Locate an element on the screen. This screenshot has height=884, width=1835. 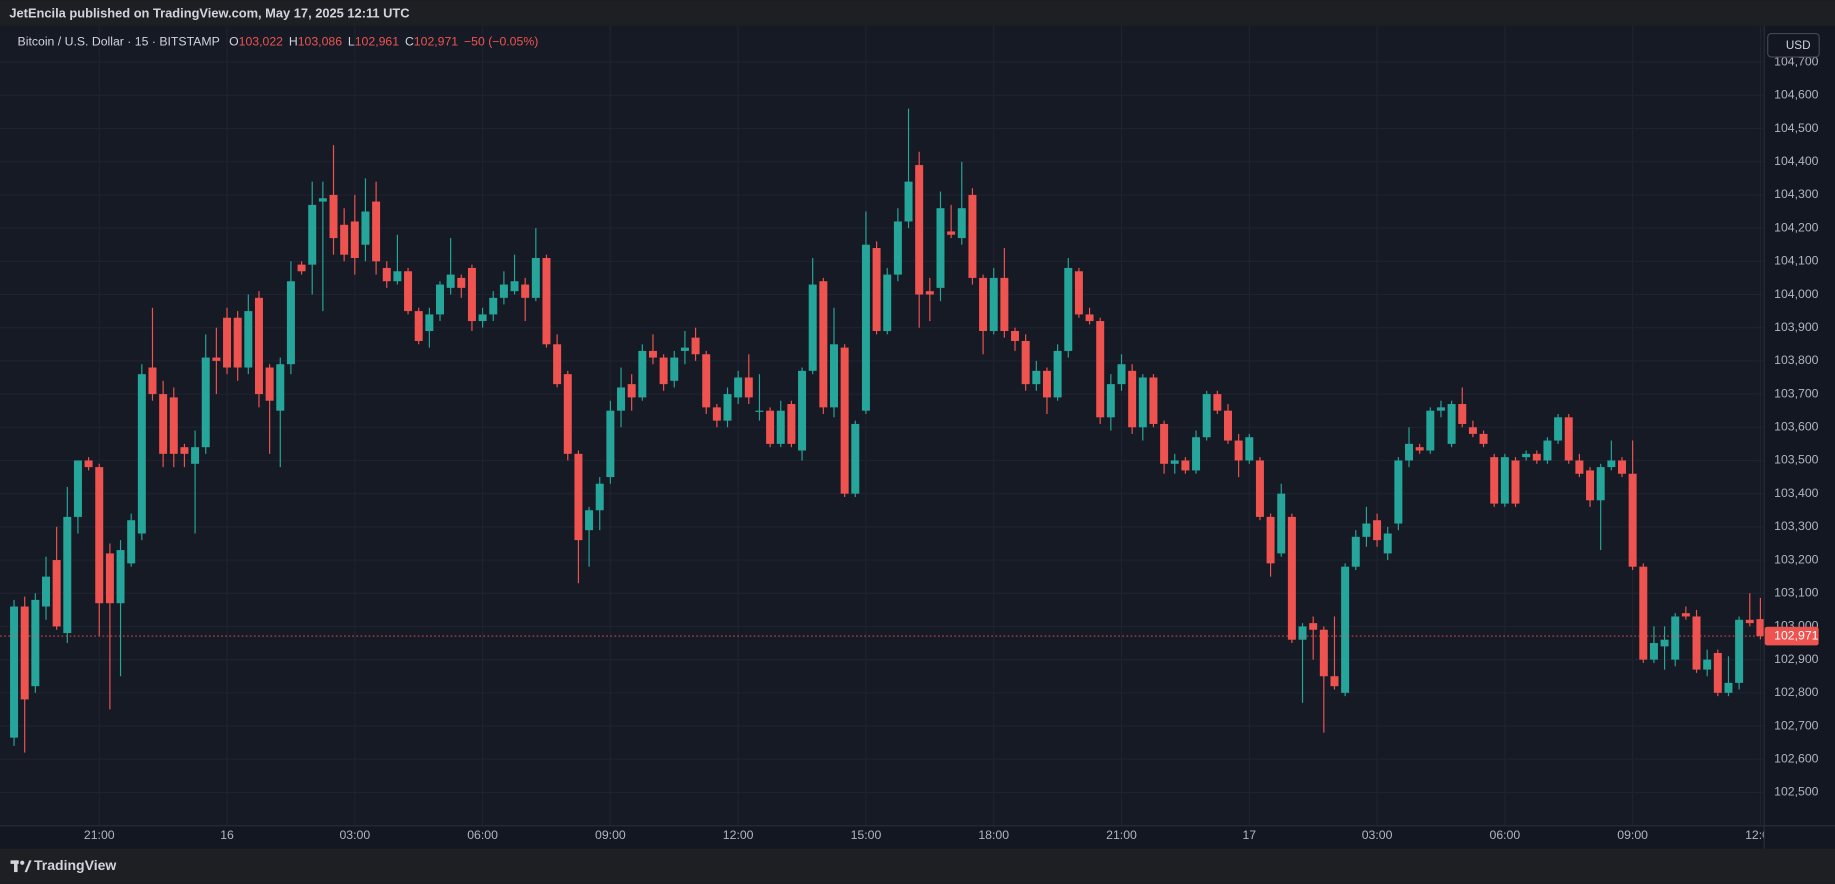
y-tick-label: 103,800 is located at coordinates (1796, 360).